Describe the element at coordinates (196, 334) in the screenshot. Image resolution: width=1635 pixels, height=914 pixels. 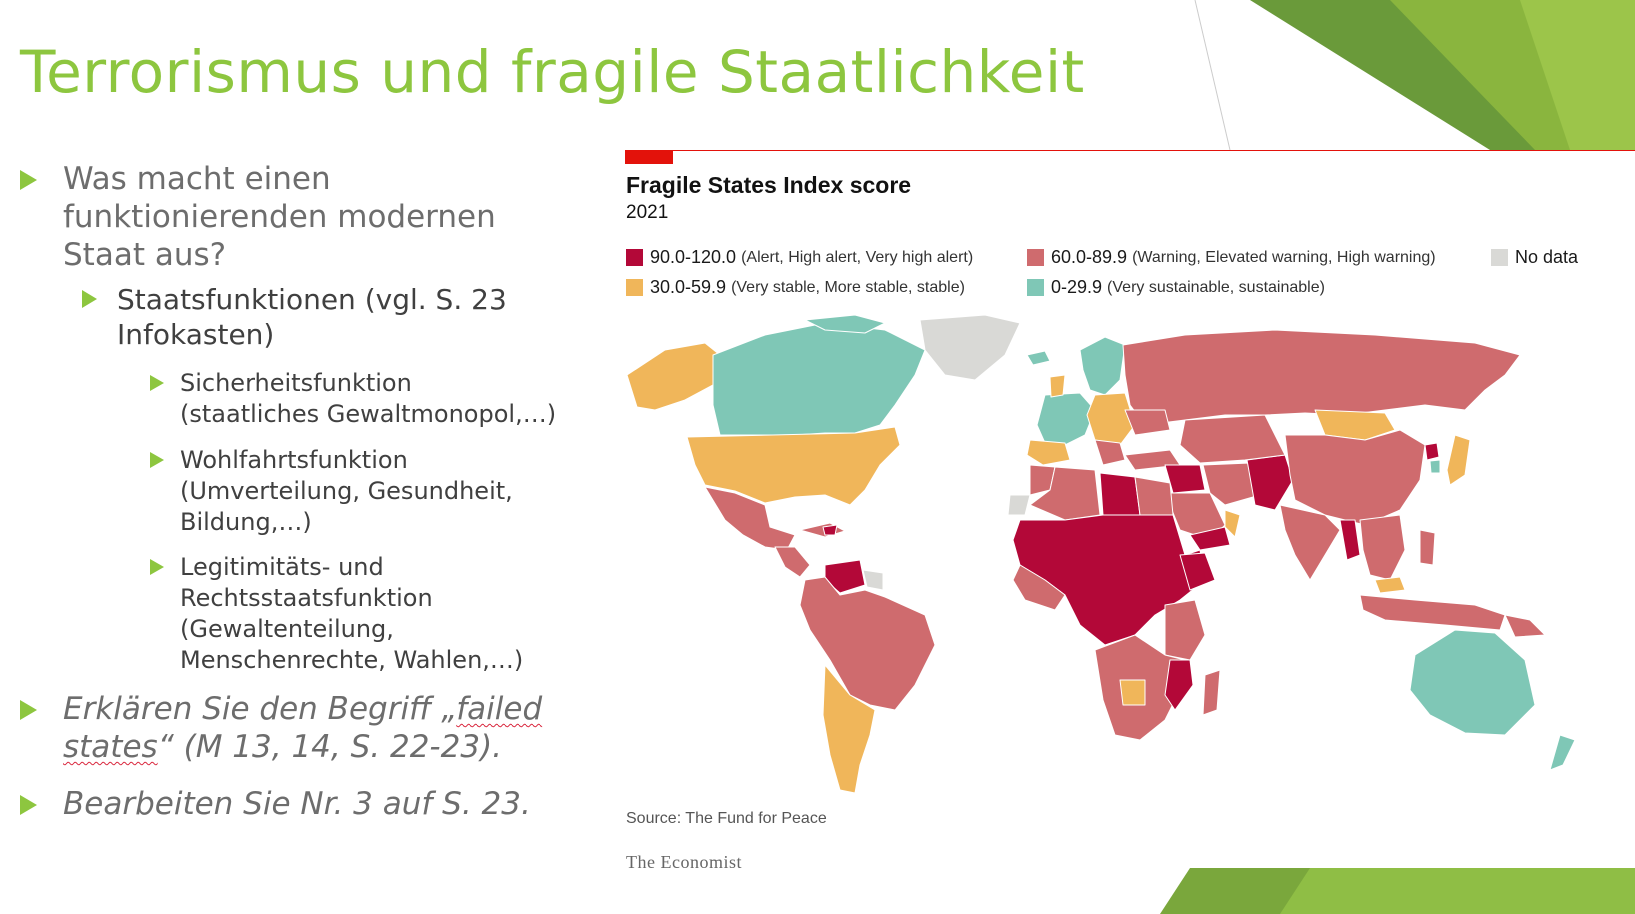
I see `bullet-line: Infokasten)` at that location.